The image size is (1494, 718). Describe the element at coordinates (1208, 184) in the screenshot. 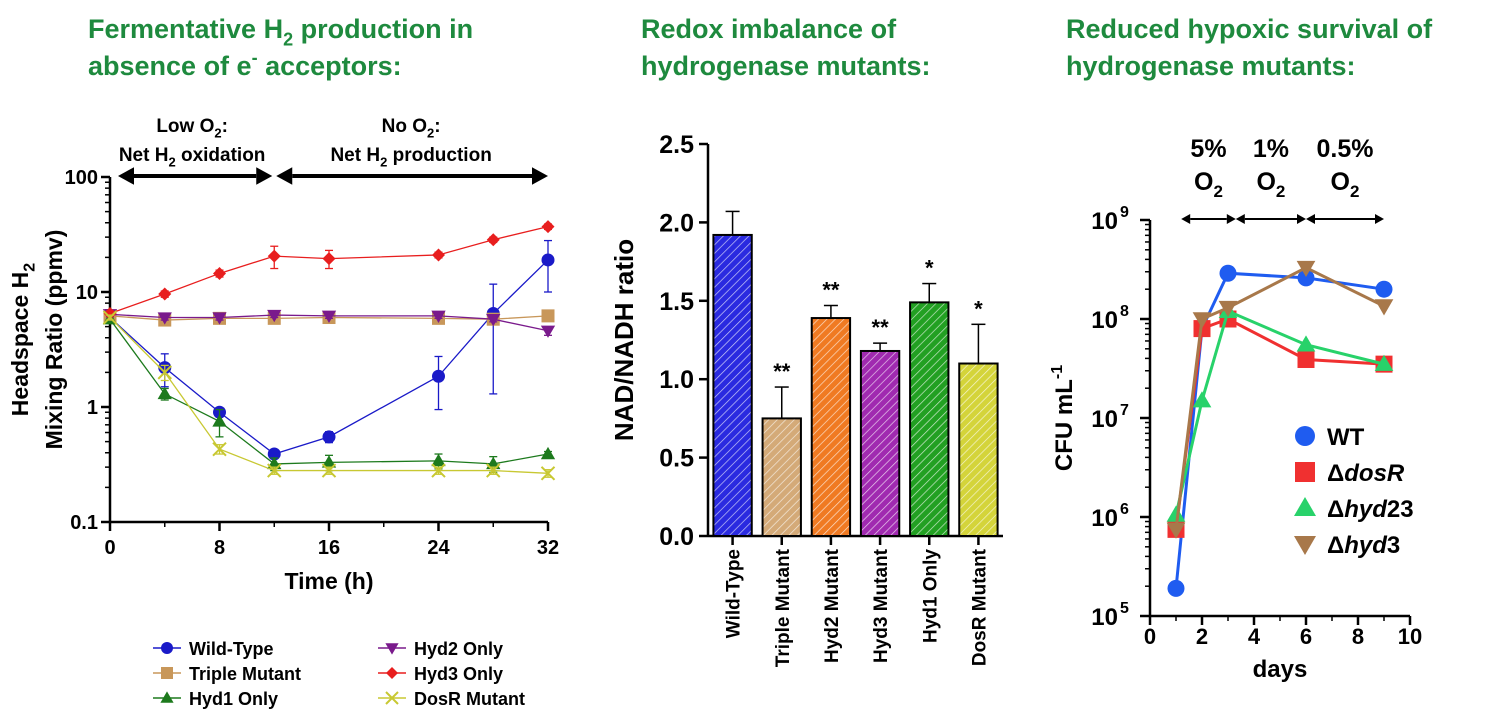

I see `chart3-annotation: O2​` at that location.